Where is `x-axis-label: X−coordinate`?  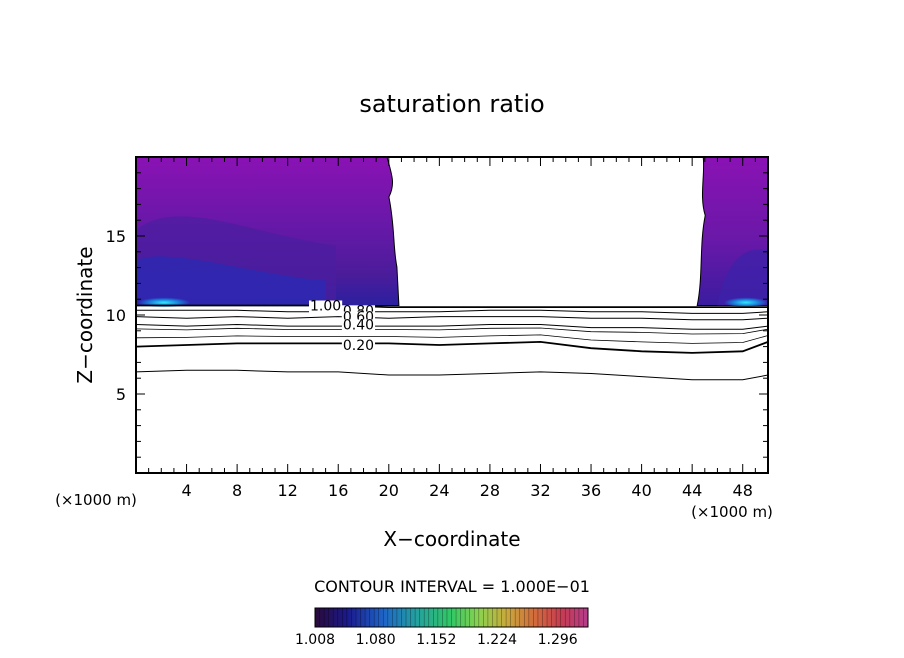
x-axis-label: X−coordinate is located at coordinates (451, 539).